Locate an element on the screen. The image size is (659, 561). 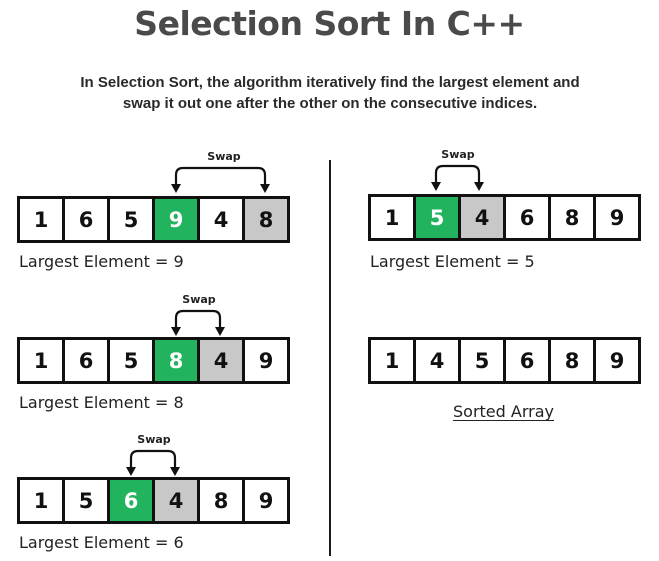
array-cell-swap-target: 8 is located at coordinates (264, 219).